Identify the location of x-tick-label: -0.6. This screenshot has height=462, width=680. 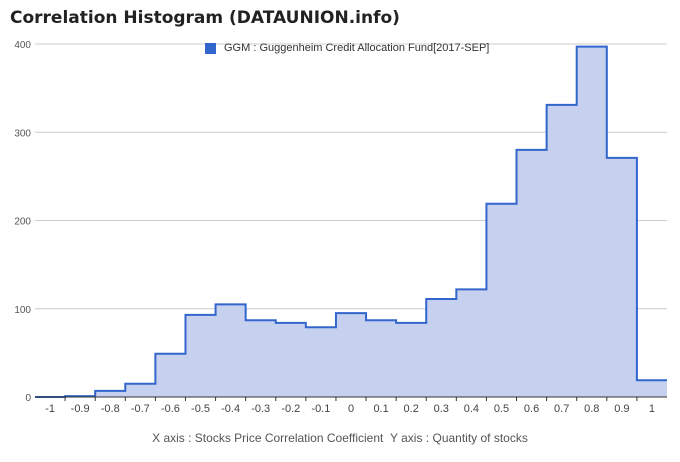
(170, 409).